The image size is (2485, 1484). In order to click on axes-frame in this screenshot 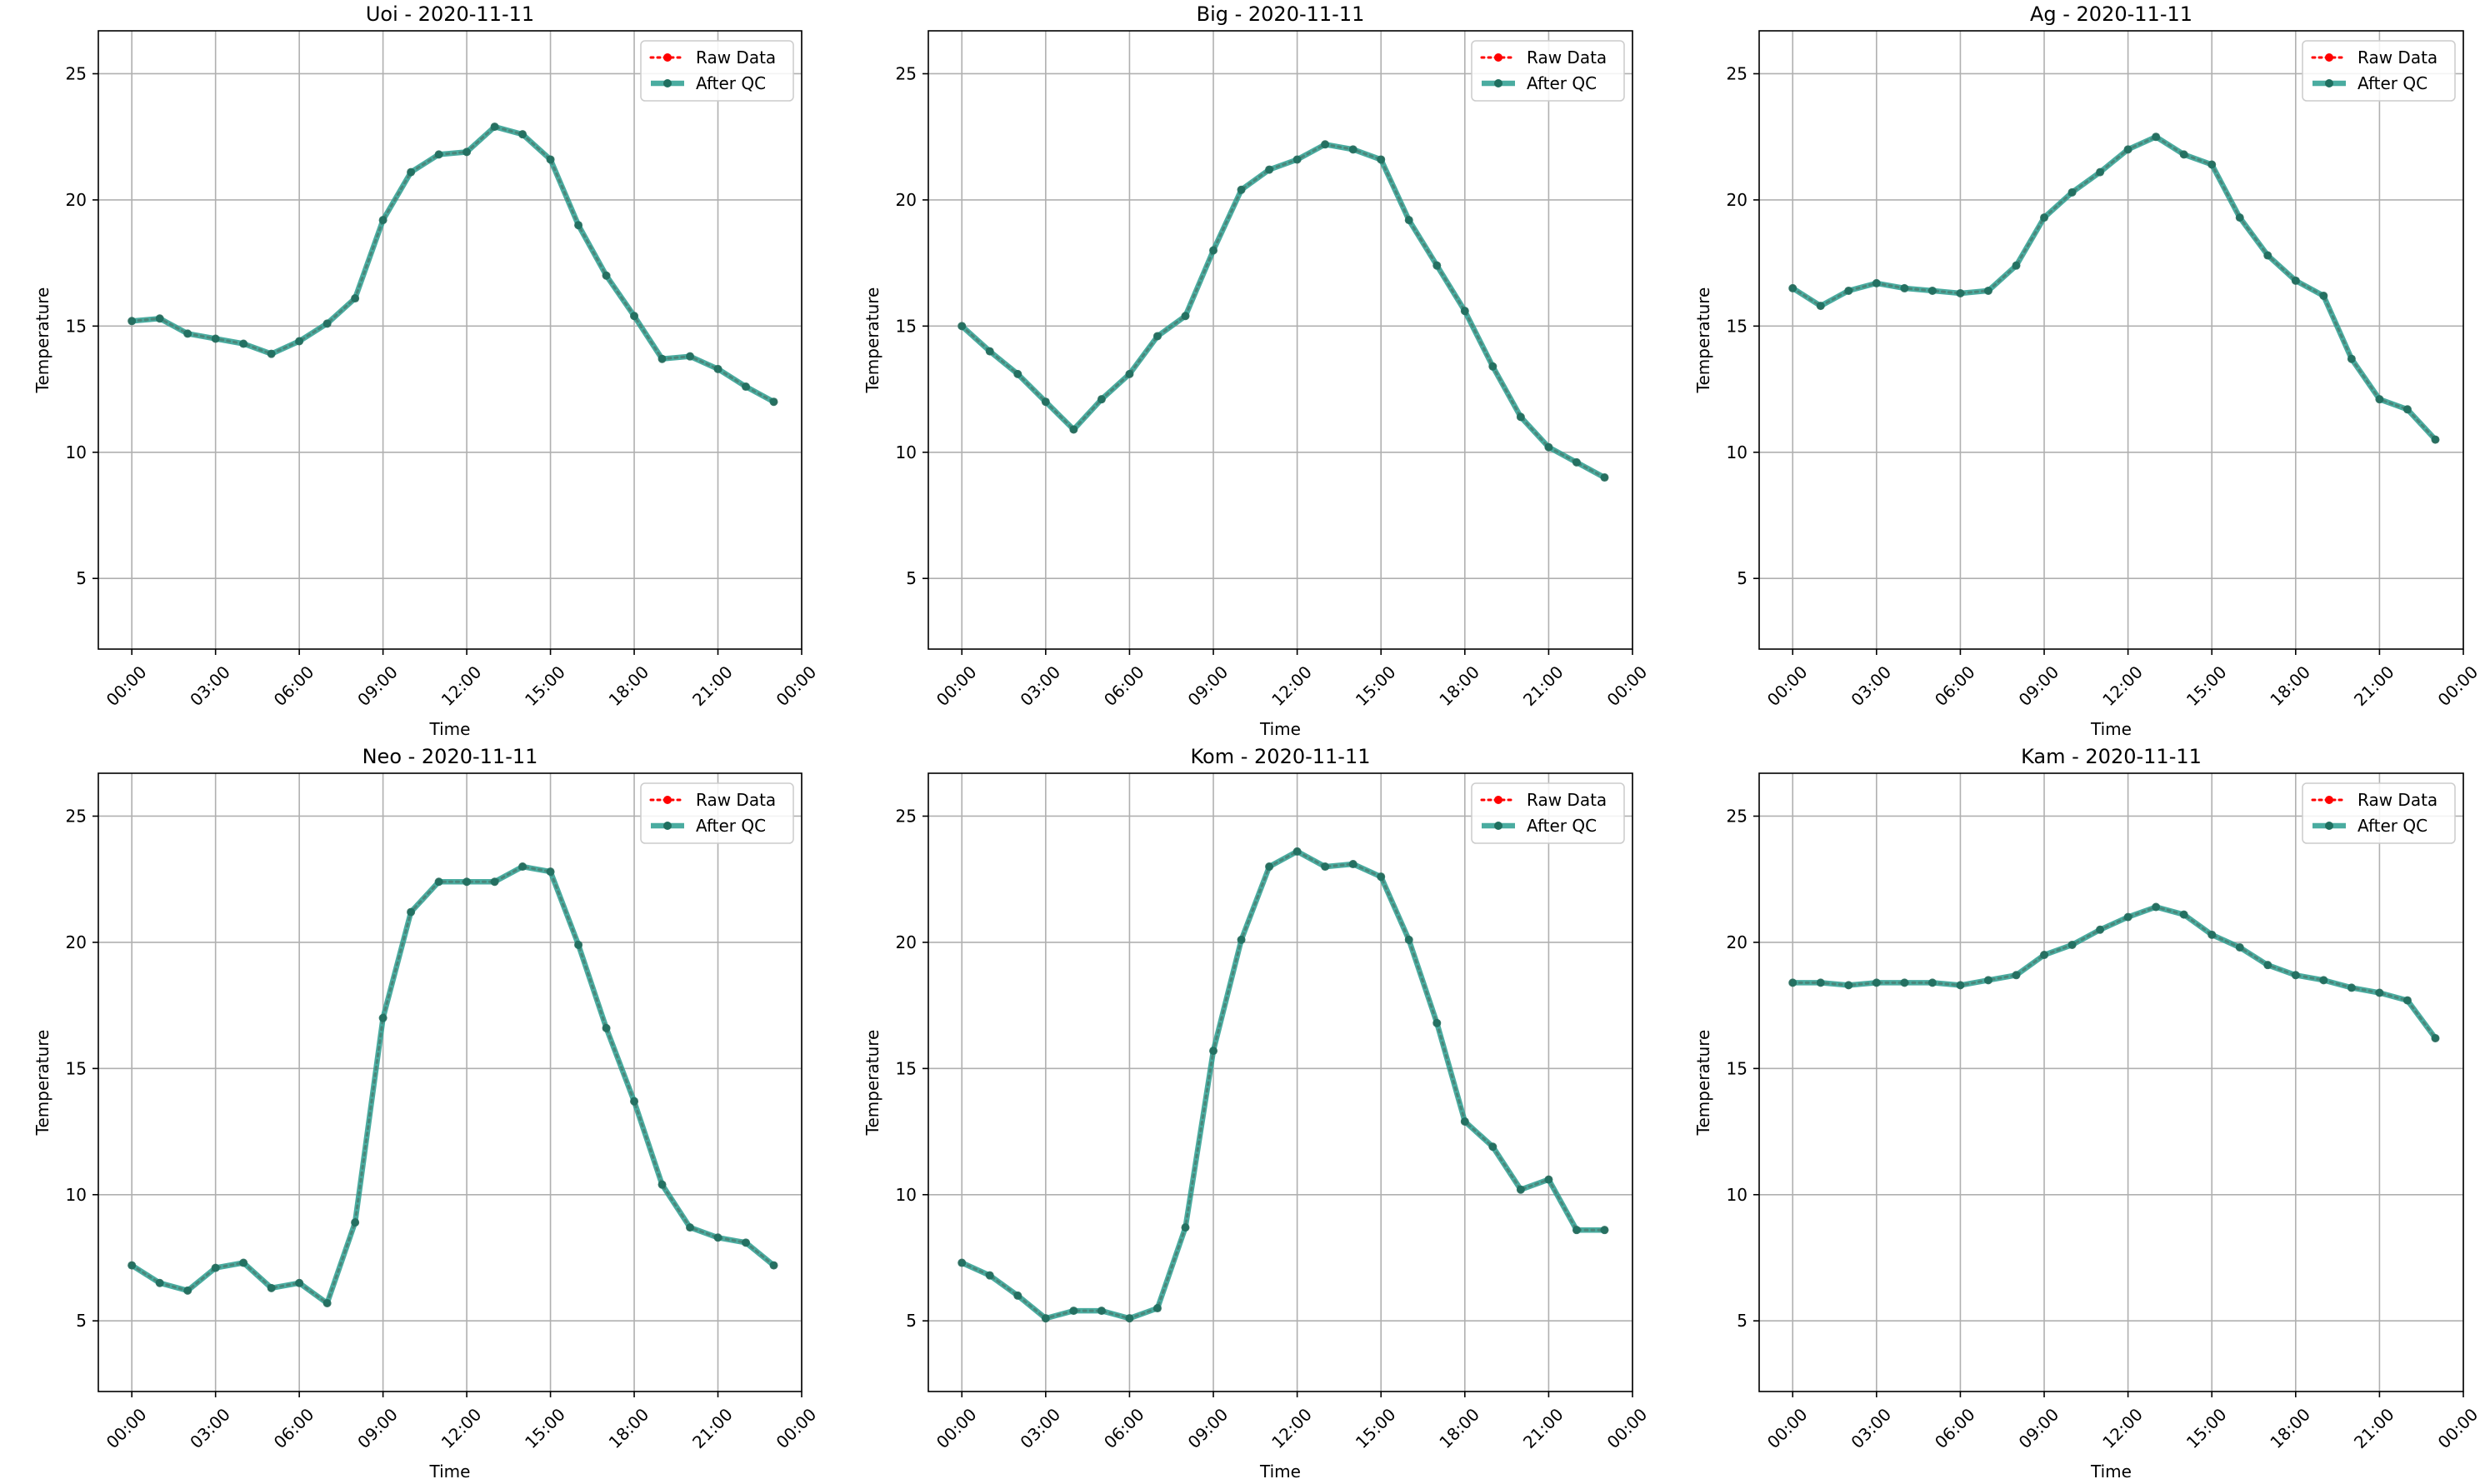, I will do `click(1280, 340)`.